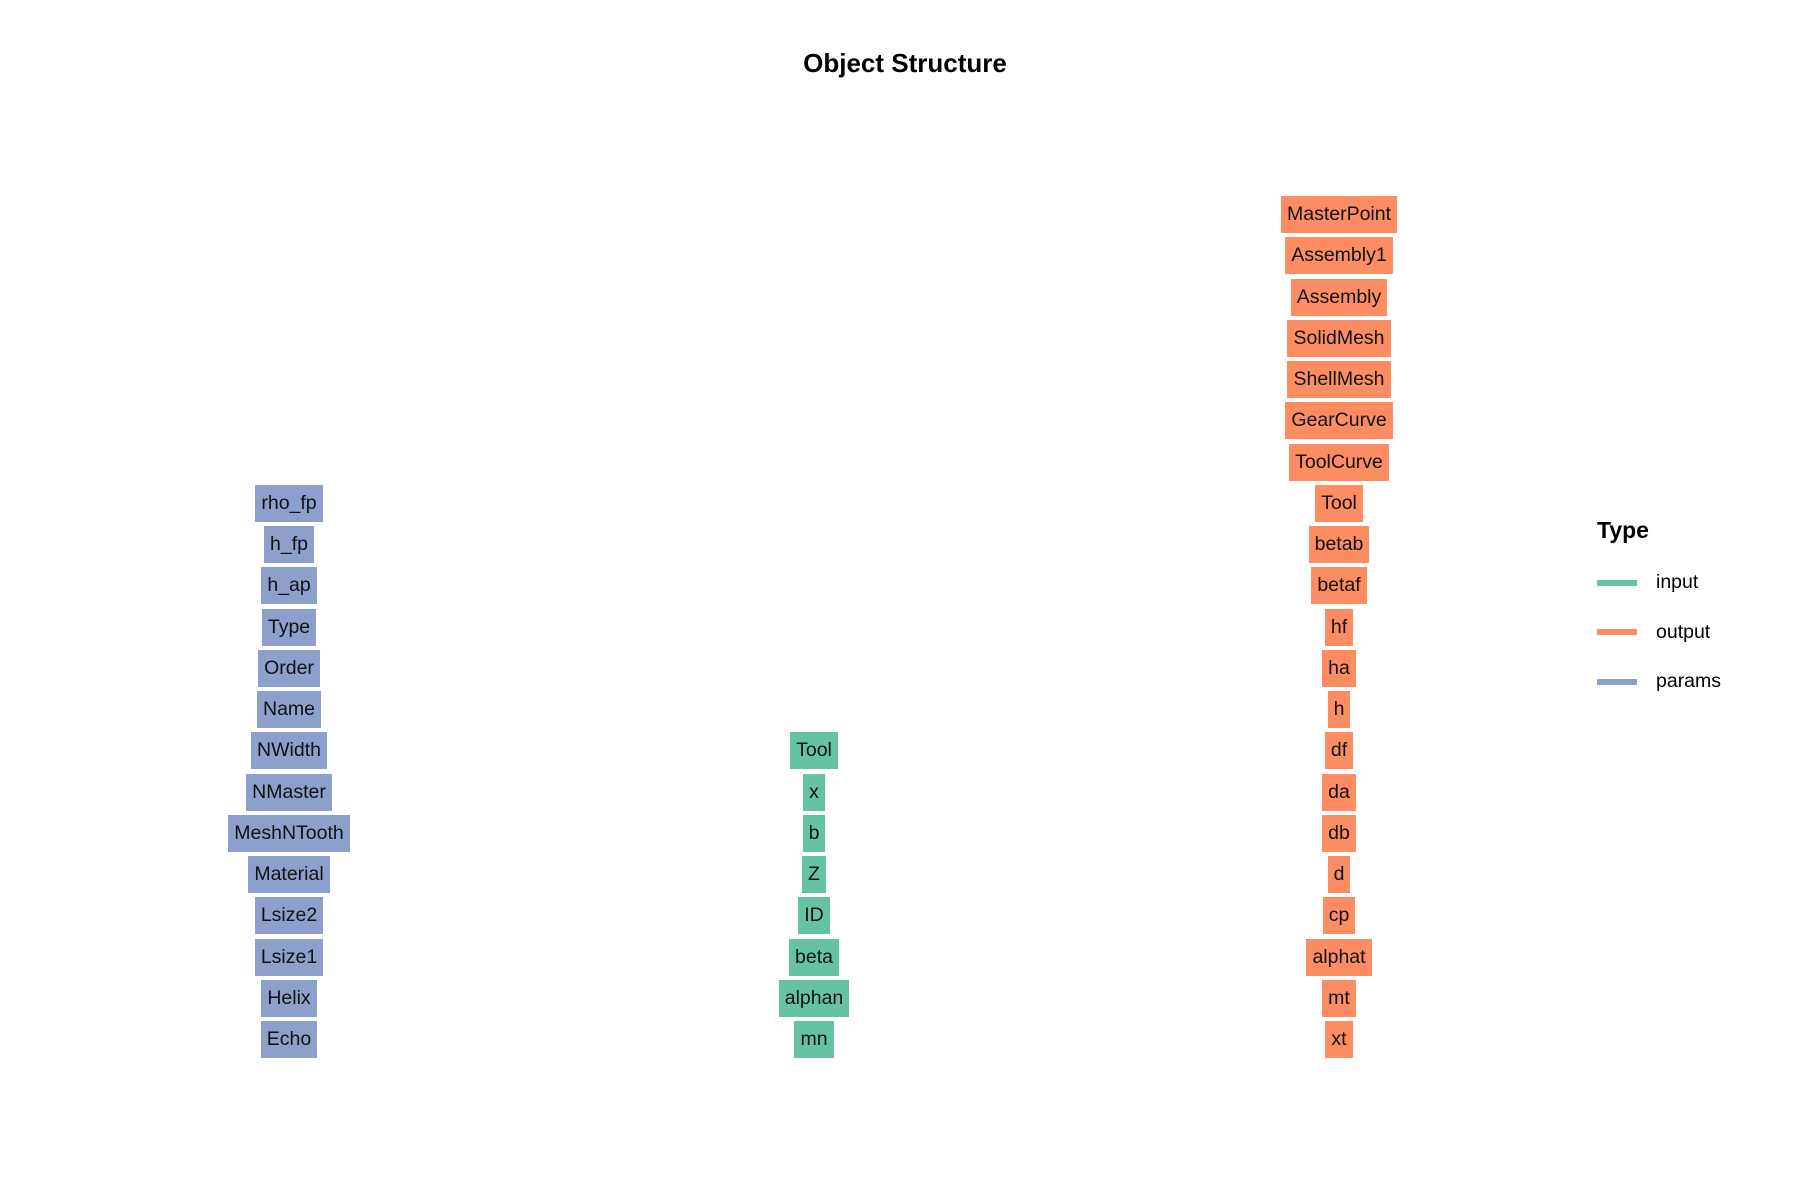 The height and width of the screenshot is (1200, 1800). What do you see at coordinates (905, 63) in the screenshot?
I see `diagram-title: Object Structure` at bounding box center [905, 63].